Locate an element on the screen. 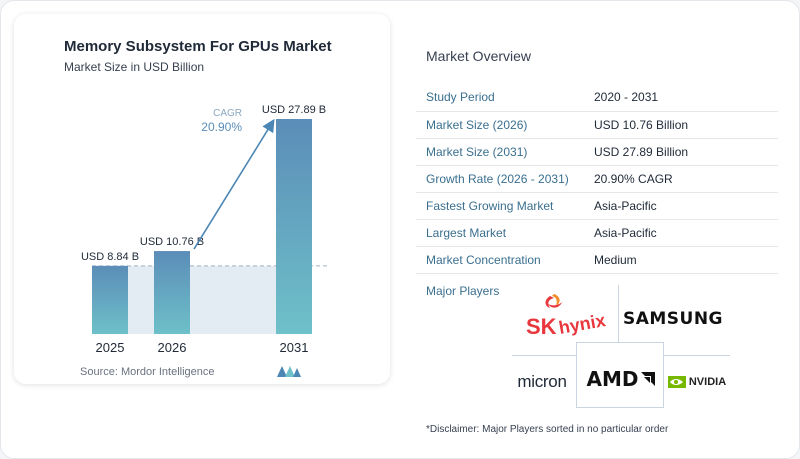 The image size is (800, 459). x-tick-2031: 2031 is located at coordinates (294, 347).